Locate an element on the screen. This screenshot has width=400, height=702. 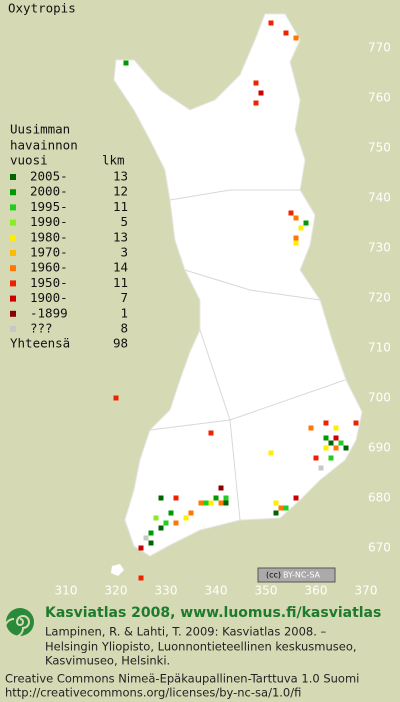
y-tick-label: 710 is located at coordinates (379, 348).